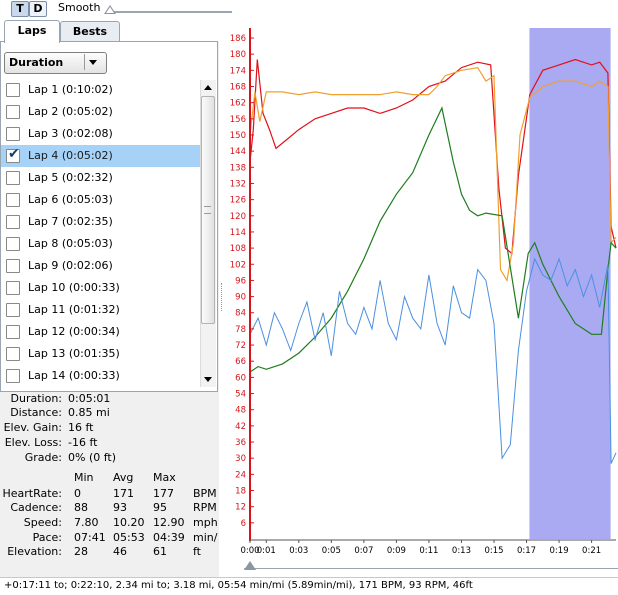 The width and height of the screenshot is (618, 595). What do you see at coordinates (13, 154) in the screenshot?
I see `lap-checkbox: ✔` at bounding box center [13, 154].